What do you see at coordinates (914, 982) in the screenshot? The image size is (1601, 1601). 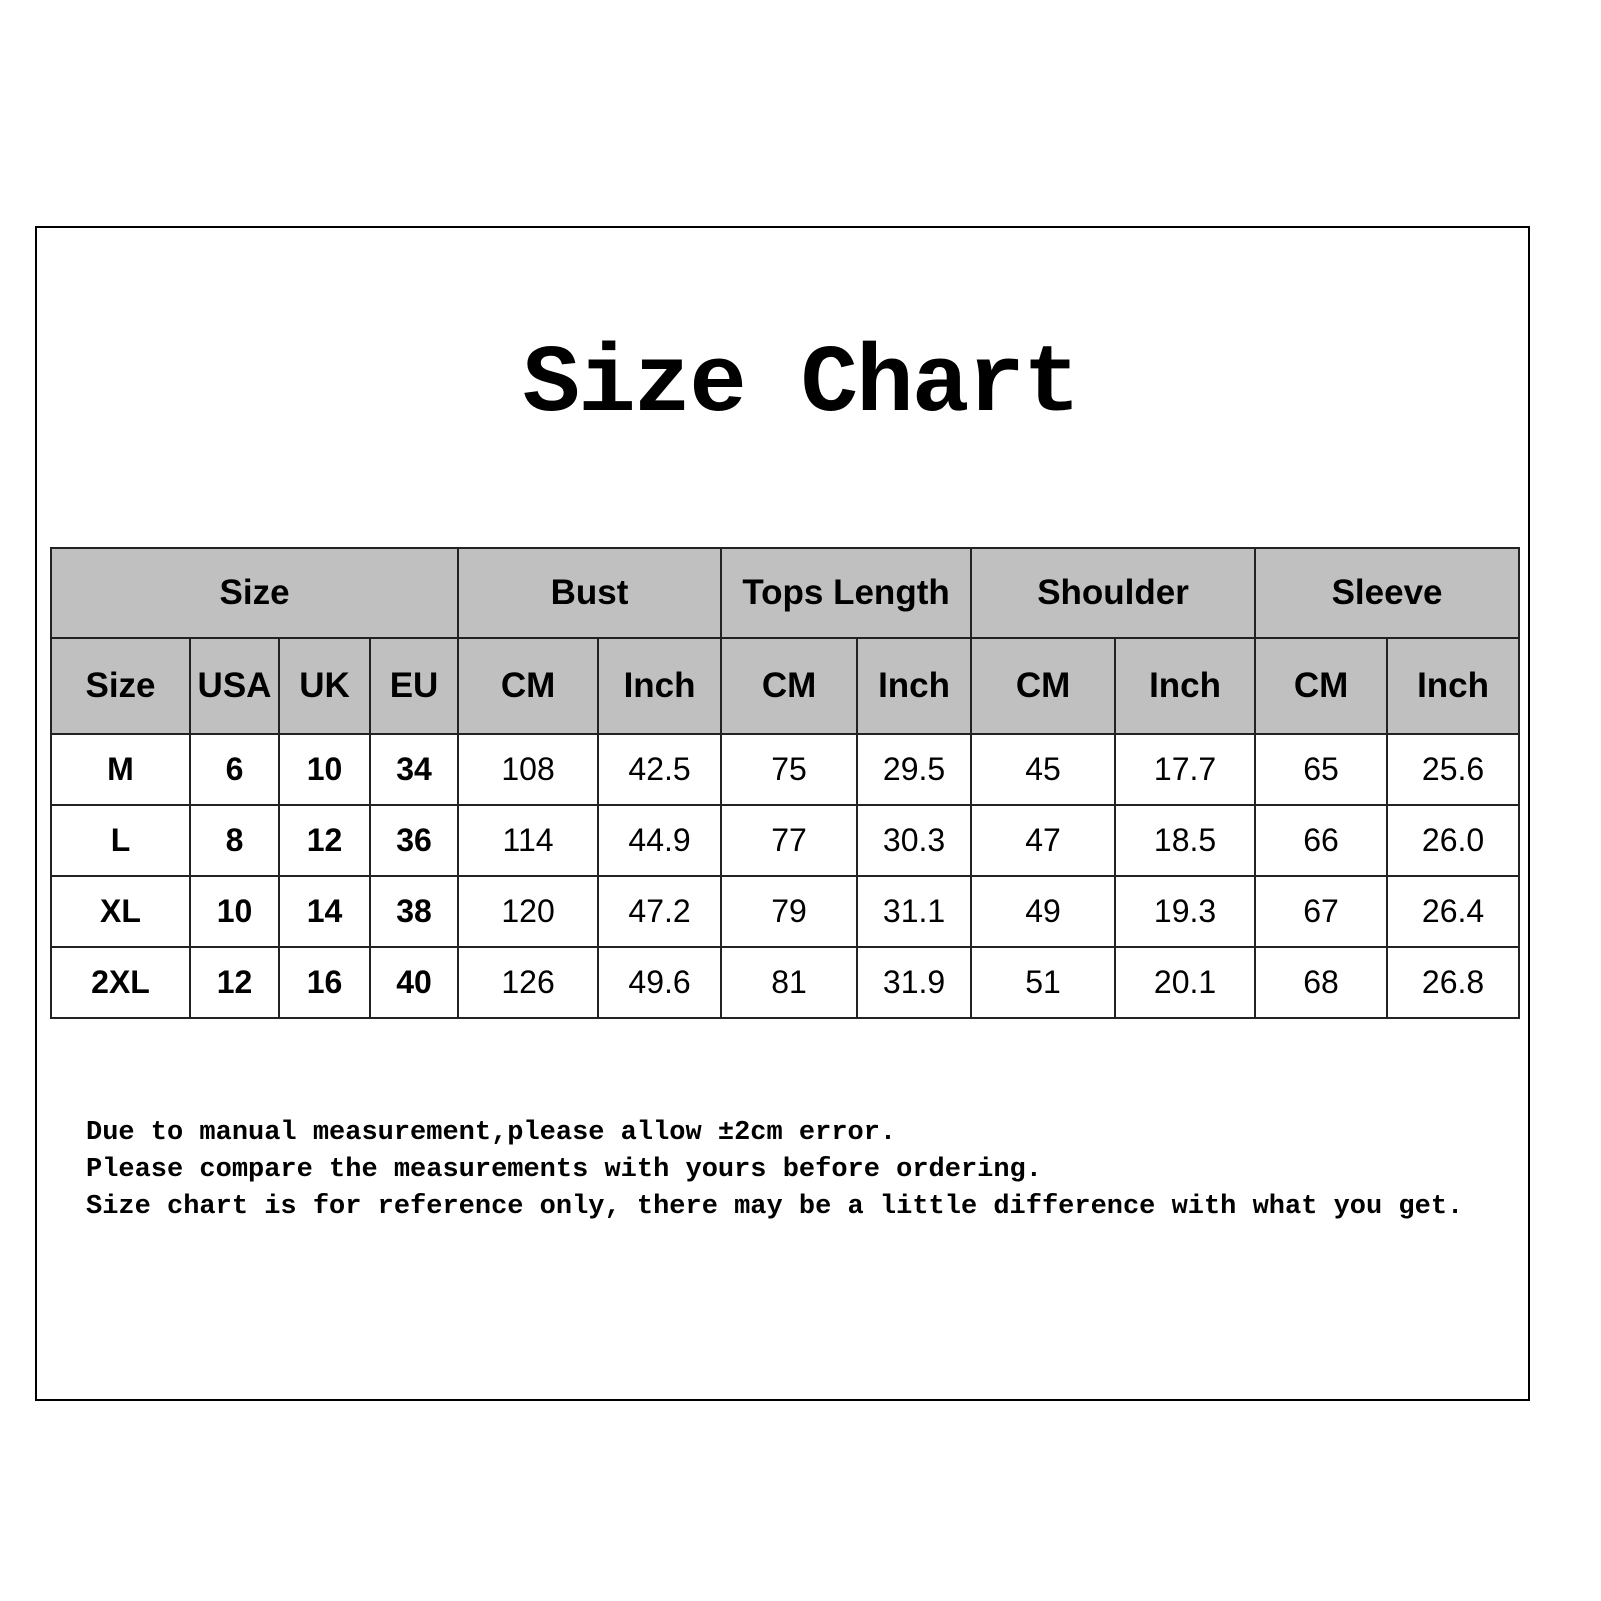 I see `table-cell: 31.9` at bounding box center [914, 982].